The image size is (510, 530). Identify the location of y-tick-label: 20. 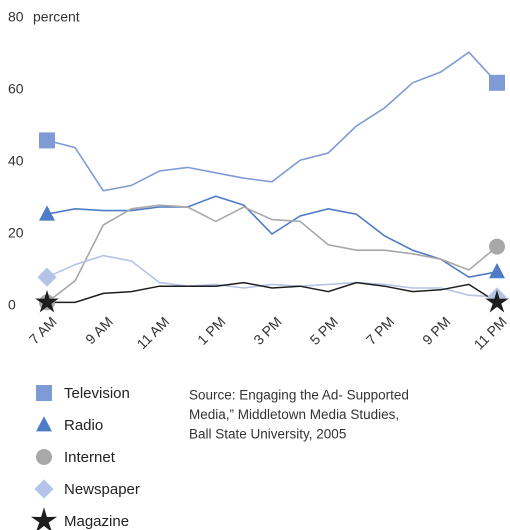
(16, 233).